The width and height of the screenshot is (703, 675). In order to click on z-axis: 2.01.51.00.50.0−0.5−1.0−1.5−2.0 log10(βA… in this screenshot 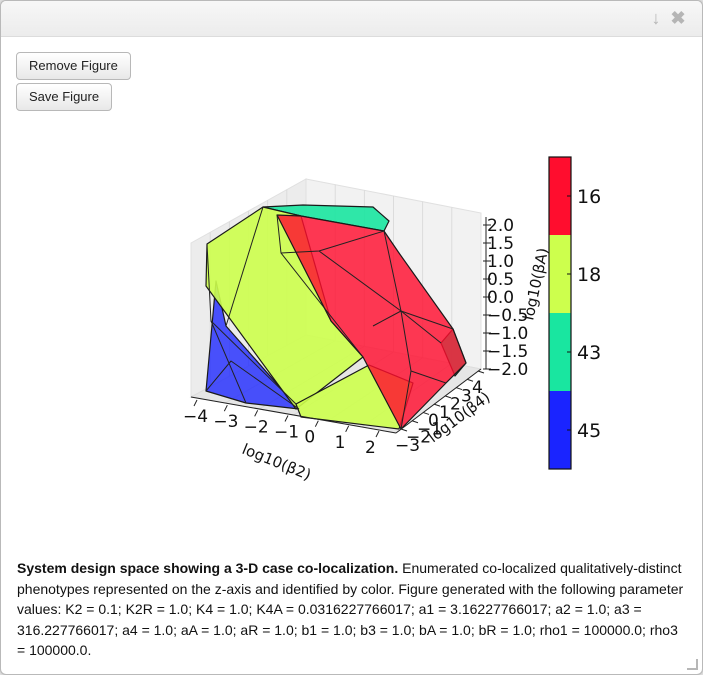, I will do `click(517, 298)`.